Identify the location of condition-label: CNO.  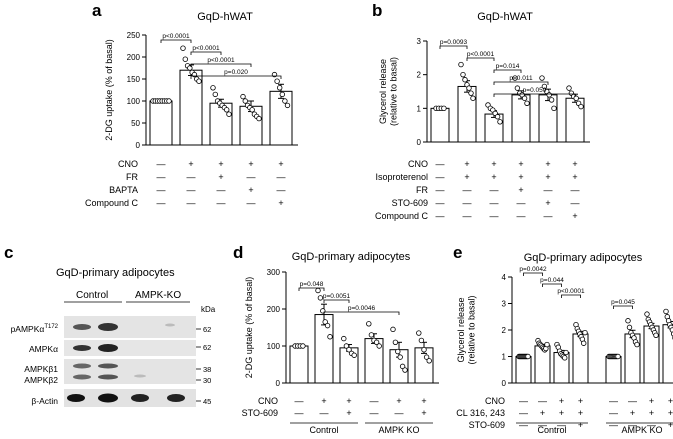
(128, 164).